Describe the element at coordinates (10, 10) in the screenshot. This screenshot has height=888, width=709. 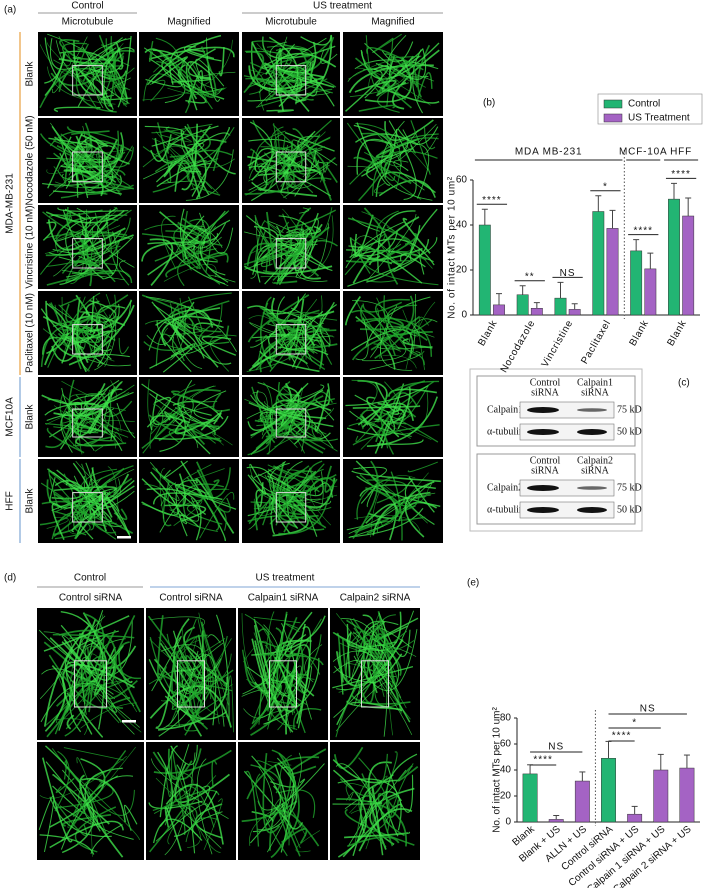
I see `panel-label: (a)` at that location.